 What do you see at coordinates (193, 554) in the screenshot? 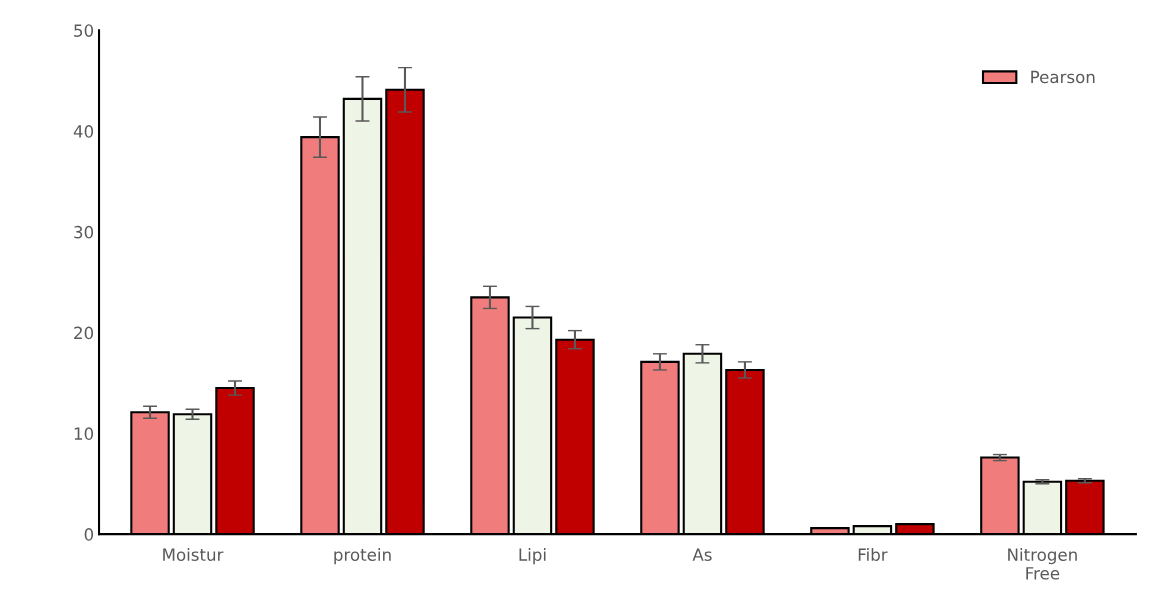
I see `x-tick-label: Moistur` at bounding box center [193, 554].